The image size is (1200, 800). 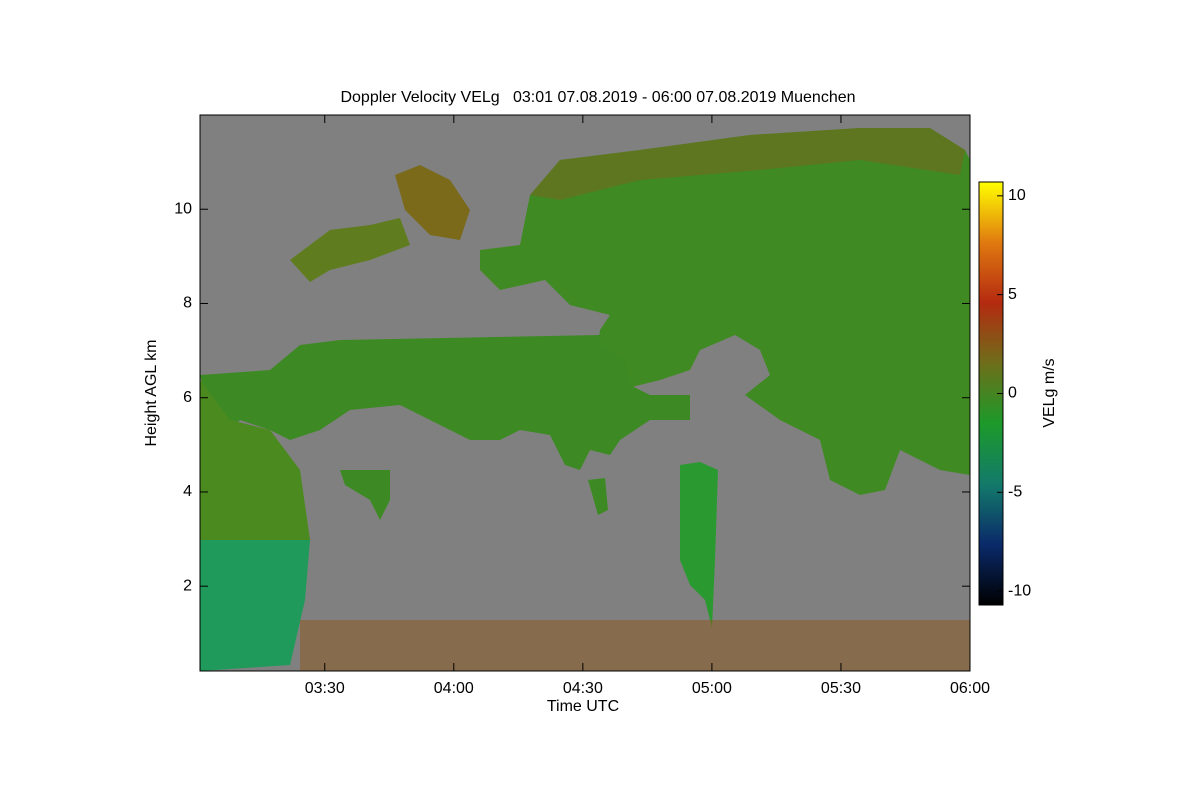 What do you see at coordinates (187, 397) in the screenshot?
I see `y-tick-label: 6` at bounding box center [187, 397].